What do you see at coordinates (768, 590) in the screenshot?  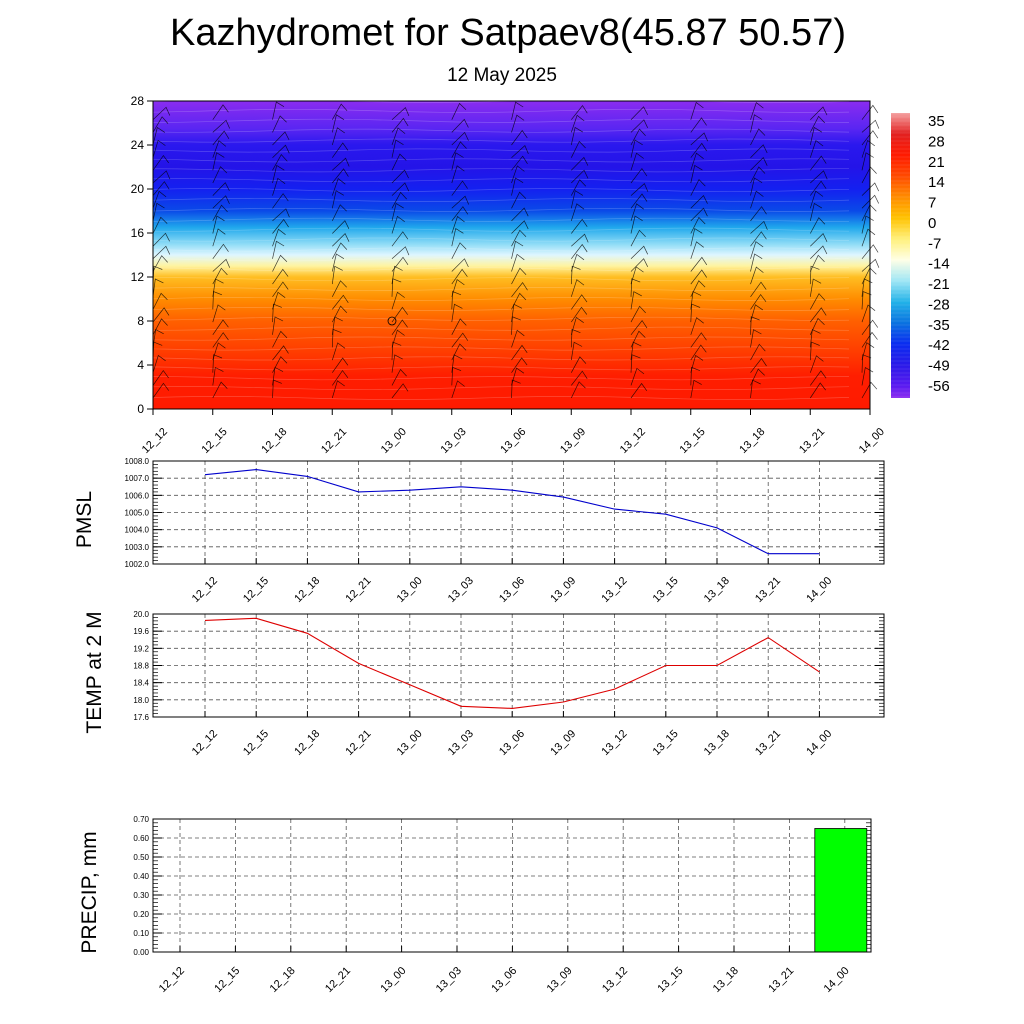 I see `xtick-label: 13_21` at bounding box center [768, 590].